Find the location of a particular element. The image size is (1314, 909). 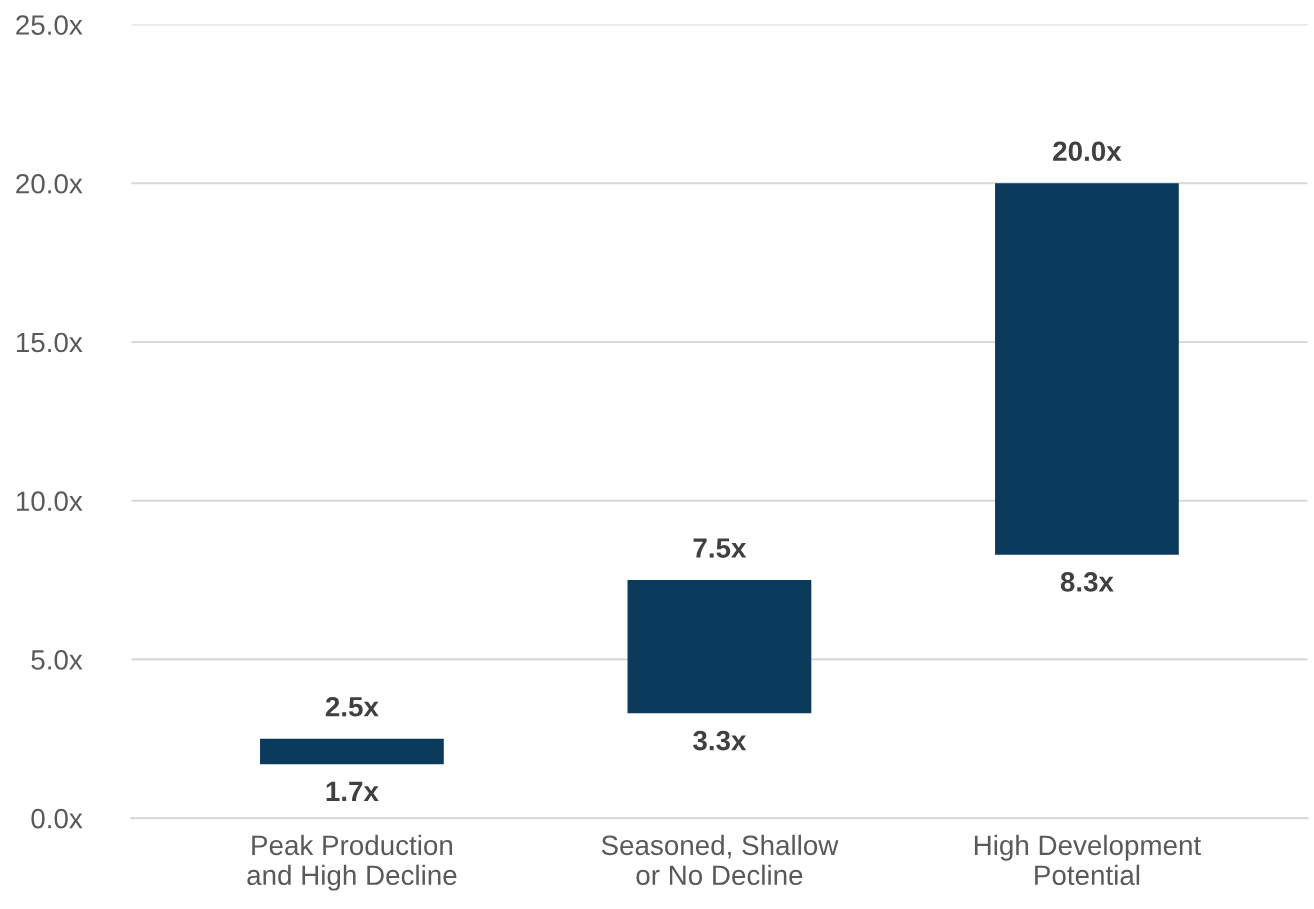

y-tick-label: 15.0x is located at coordinates (49, 342).